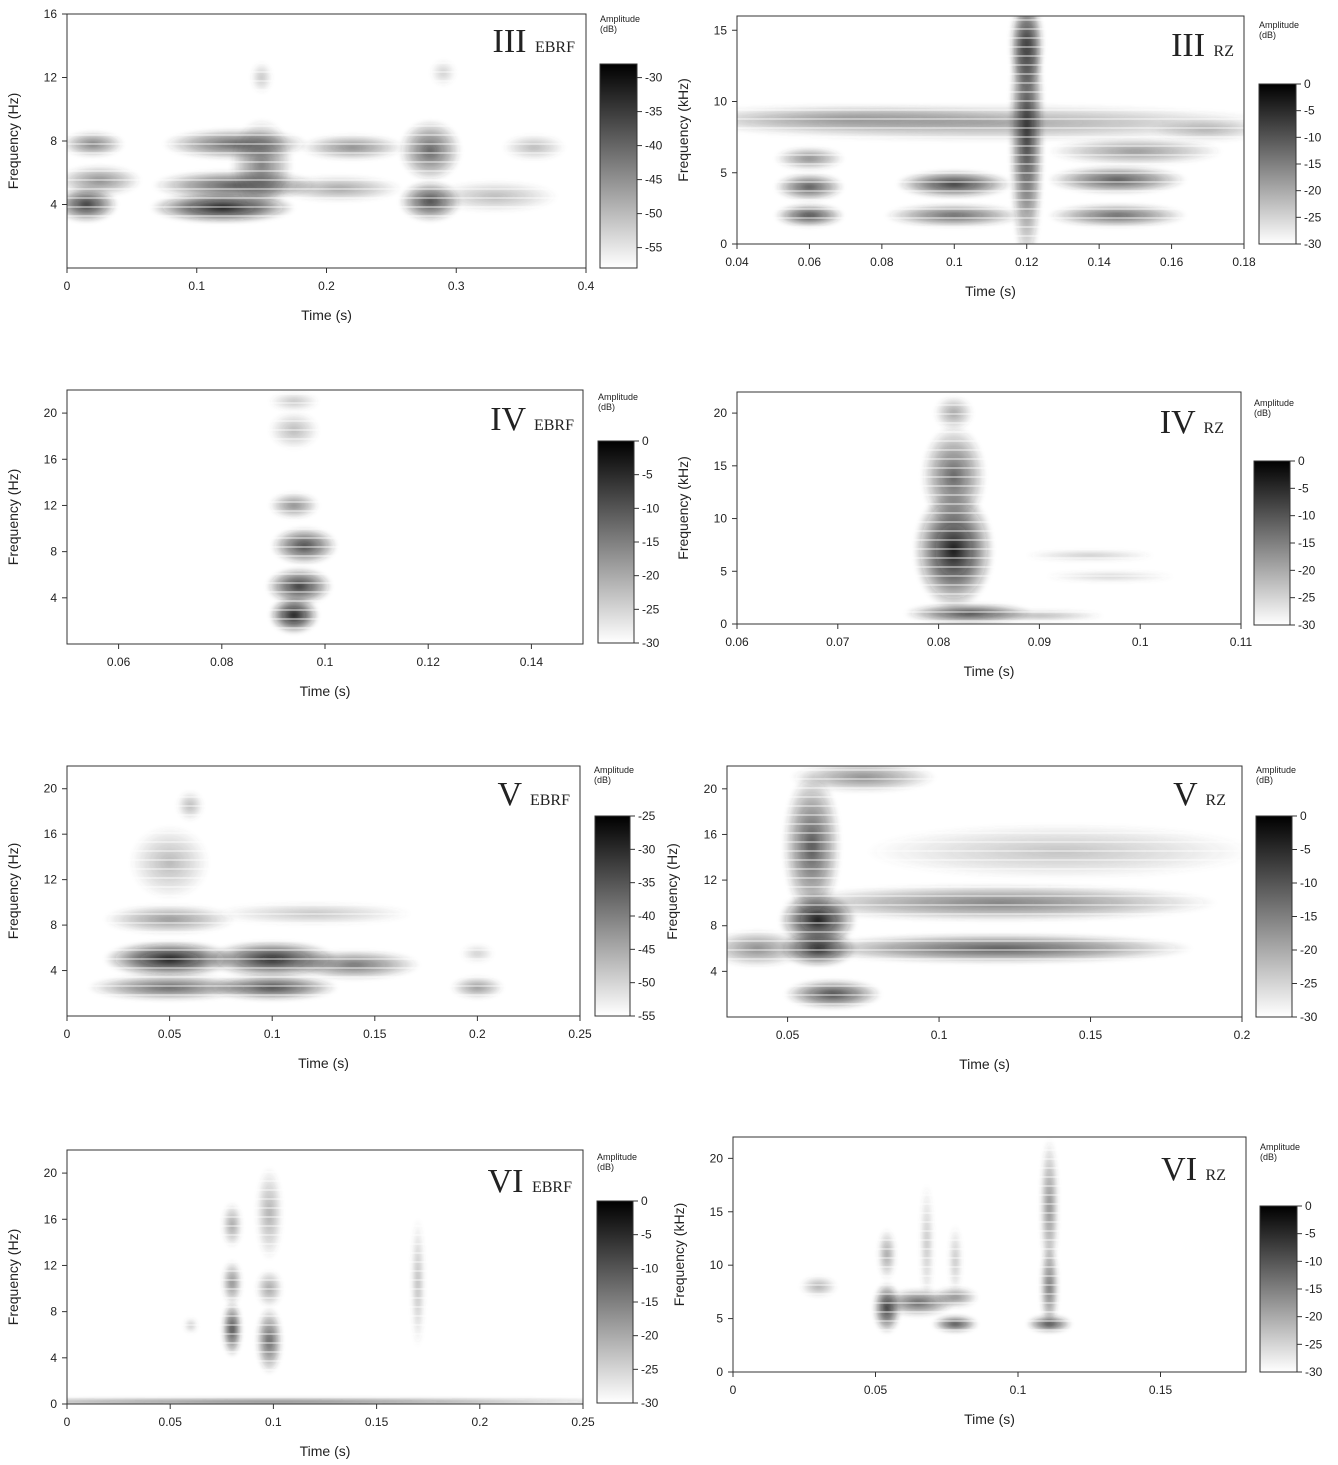 The height and width of the screenshot is (1465, 1338). Describe the element at coordinates (1214, 428) in the screenshot. I see `panel-subject: RZ` at that location.